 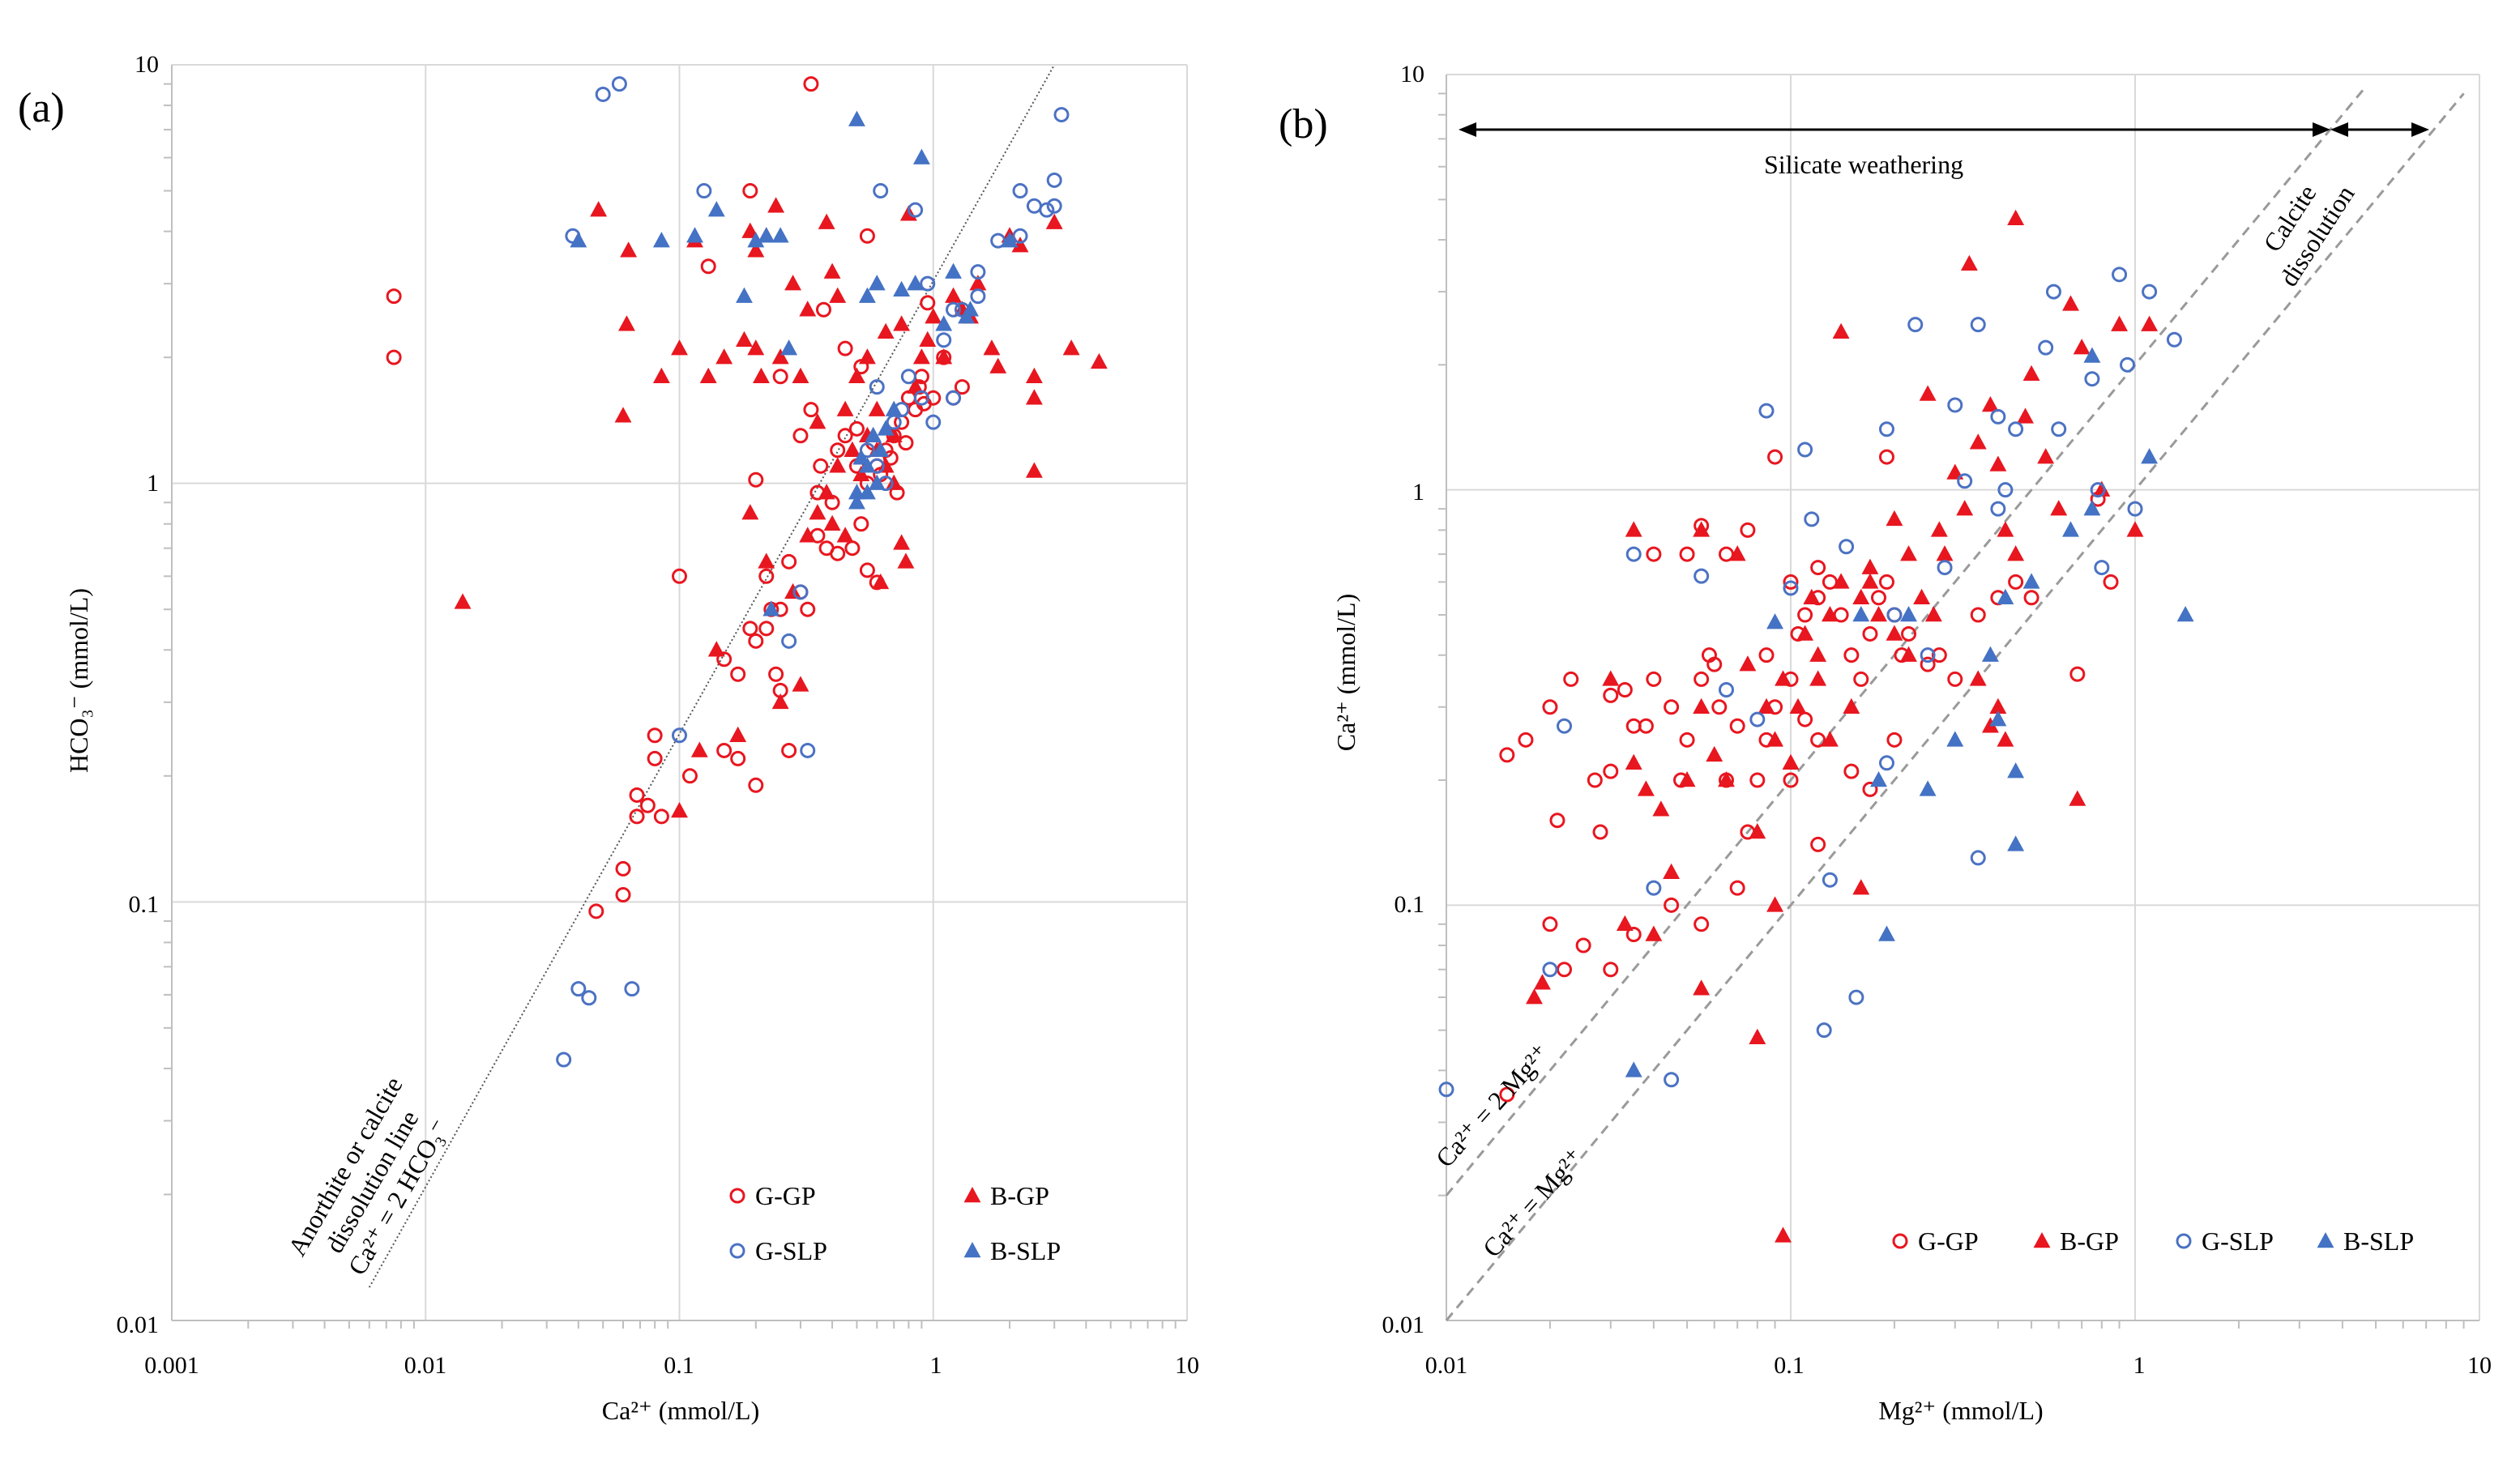 I want to click on panel-a-y-tick-label: 10, so click(x=147, y=64).